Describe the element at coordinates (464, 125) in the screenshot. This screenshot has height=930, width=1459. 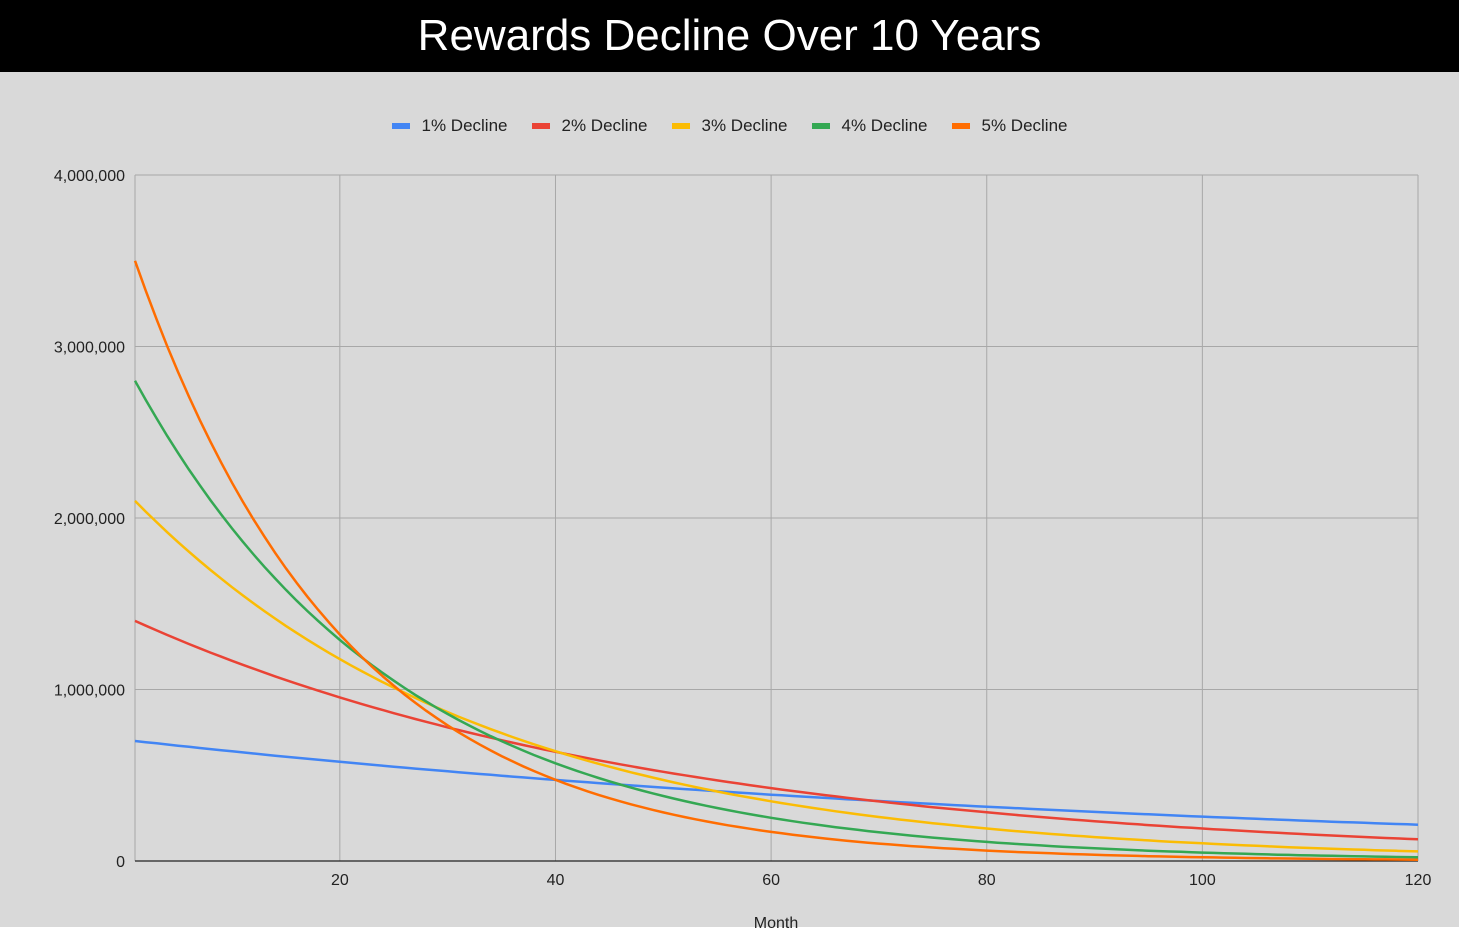
I see `legend-label: 1% Decline` at that location.